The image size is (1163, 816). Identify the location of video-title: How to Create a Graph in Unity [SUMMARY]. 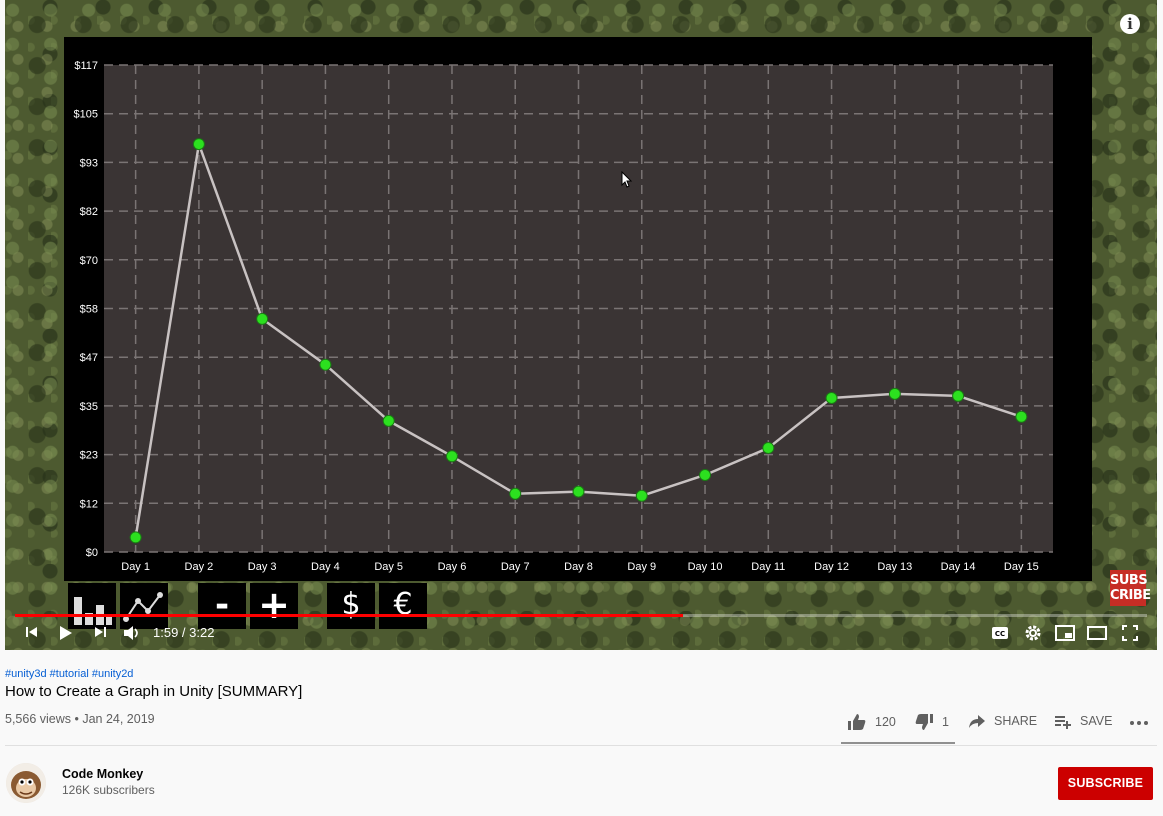
(154, 691).